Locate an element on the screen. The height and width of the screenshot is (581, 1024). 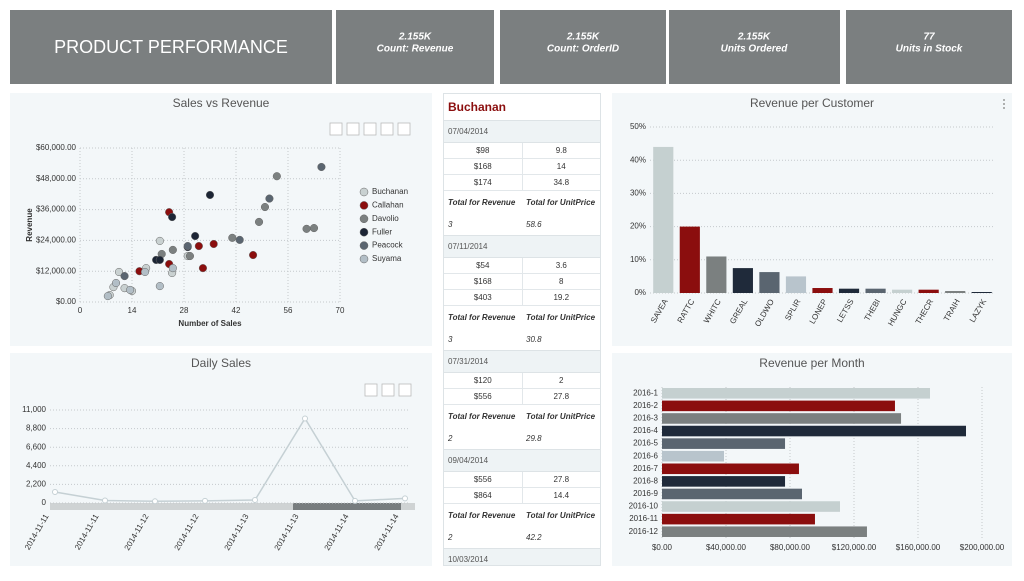
totals-row: 2 42.2 is located at coordinates (522, 537).